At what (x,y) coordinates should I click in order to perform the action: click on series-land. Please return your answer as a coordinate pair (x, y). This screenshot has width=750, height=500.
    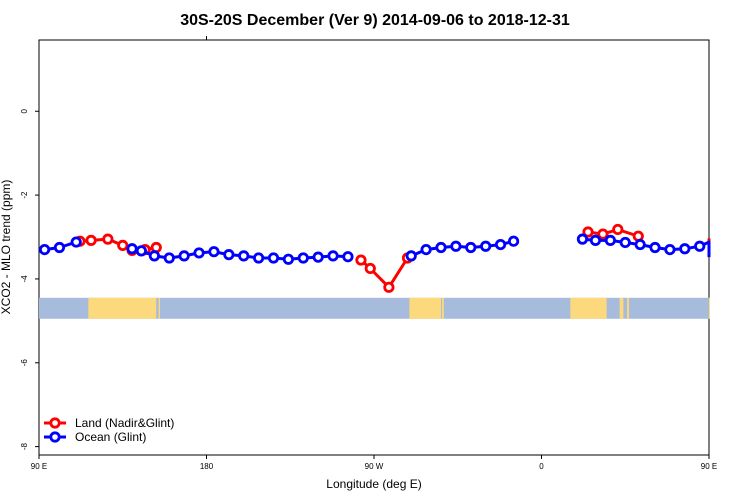
    Looking at the image, I should click on (392, 258).